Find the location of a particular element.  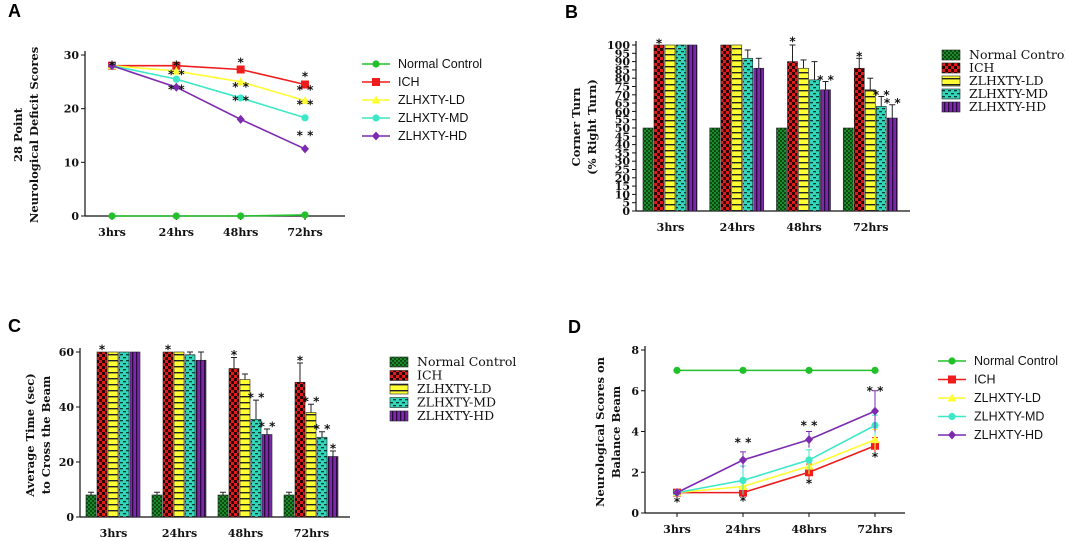

panel-b-y-tick-label: 90 is located at coordinates (623, 62).